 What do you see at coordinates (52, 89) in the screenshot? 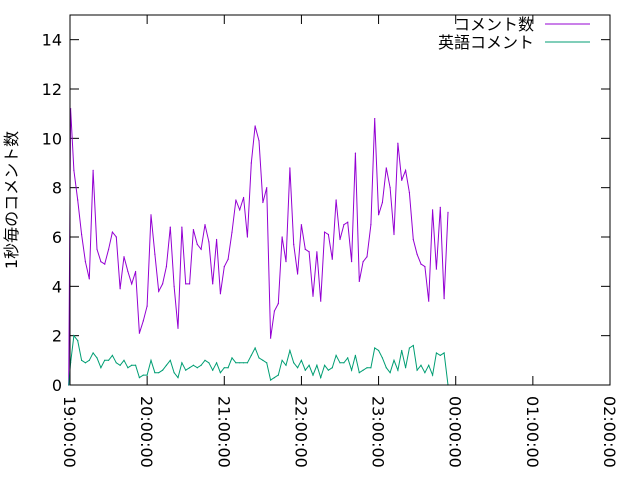
I see `y-tick-label: 12` at bounding box center [52, 89].